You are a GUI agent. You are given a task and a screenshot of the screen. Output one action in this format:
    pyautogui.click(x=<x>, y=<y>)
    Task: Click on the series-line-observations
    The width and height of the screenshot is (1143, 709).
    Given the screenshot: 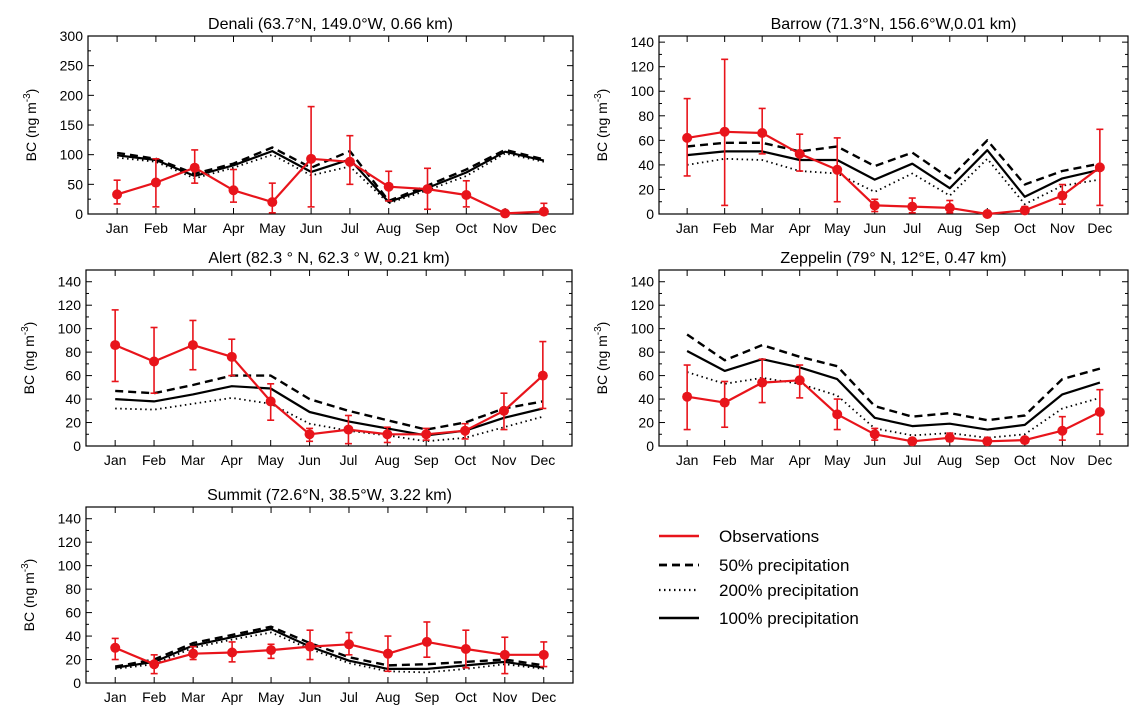 What is the action you would take?
    pyautogui.click(x=329, y=653)
    